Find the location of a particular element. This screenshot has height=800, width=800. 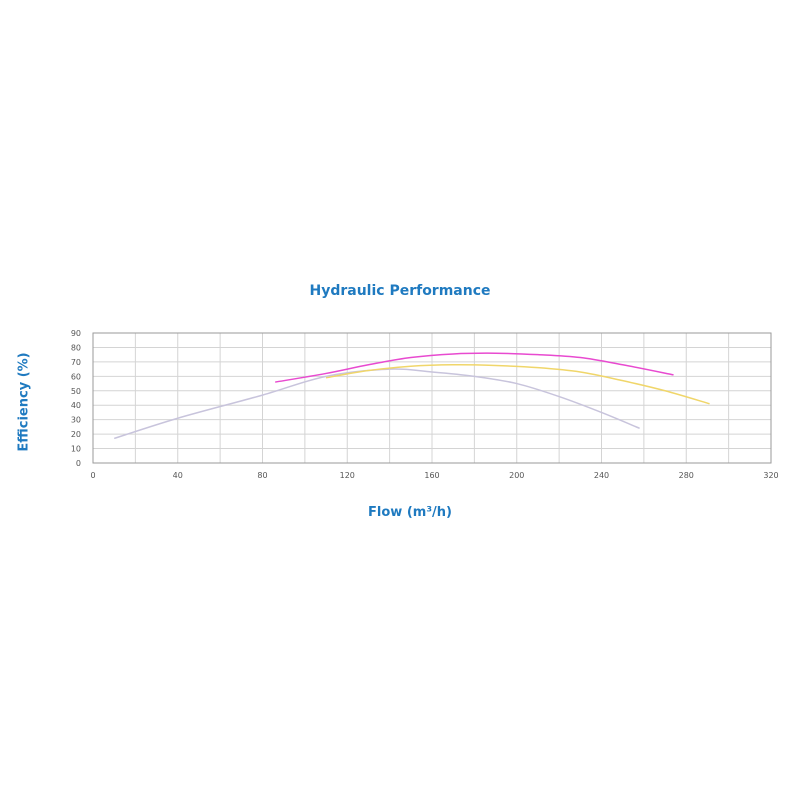

grid is located at coordinates (432, 398).